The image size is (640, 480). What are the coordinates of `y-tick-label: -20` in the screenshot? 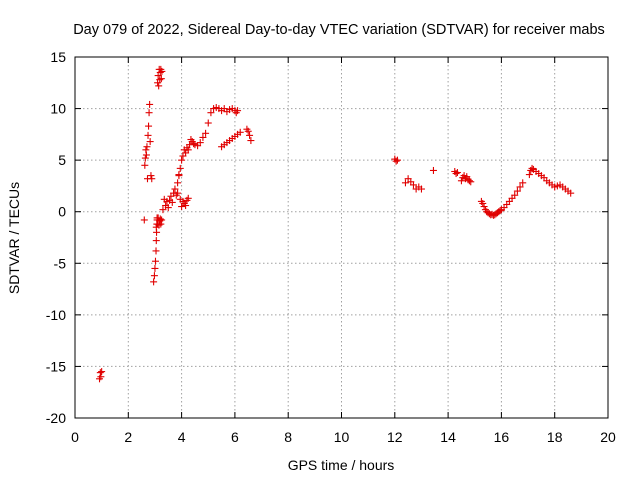 It's located at (56, 418).